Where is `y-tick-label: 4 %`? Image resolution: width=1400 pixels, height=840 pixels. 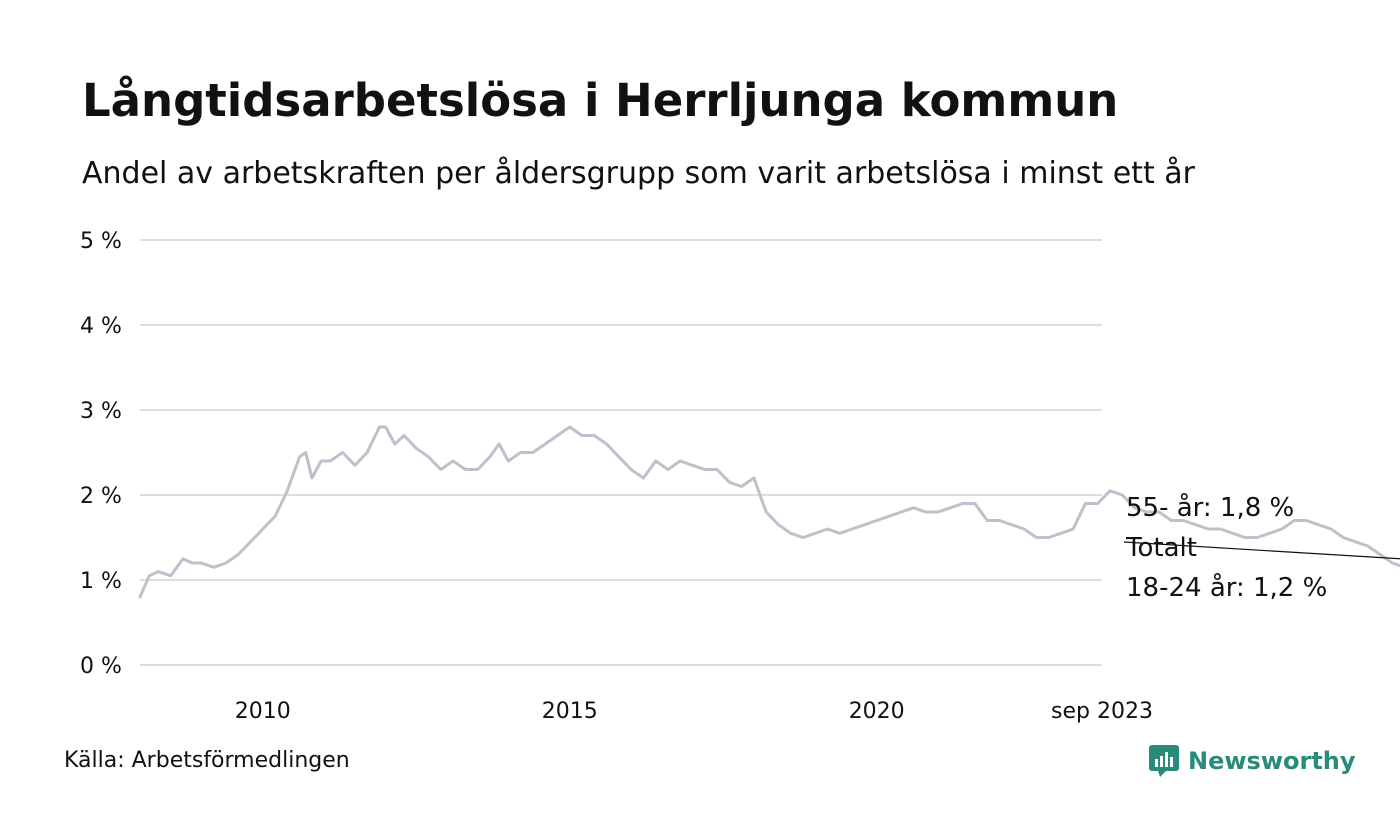
y-tick-label: 4 % is located at coordinates (101, 326).